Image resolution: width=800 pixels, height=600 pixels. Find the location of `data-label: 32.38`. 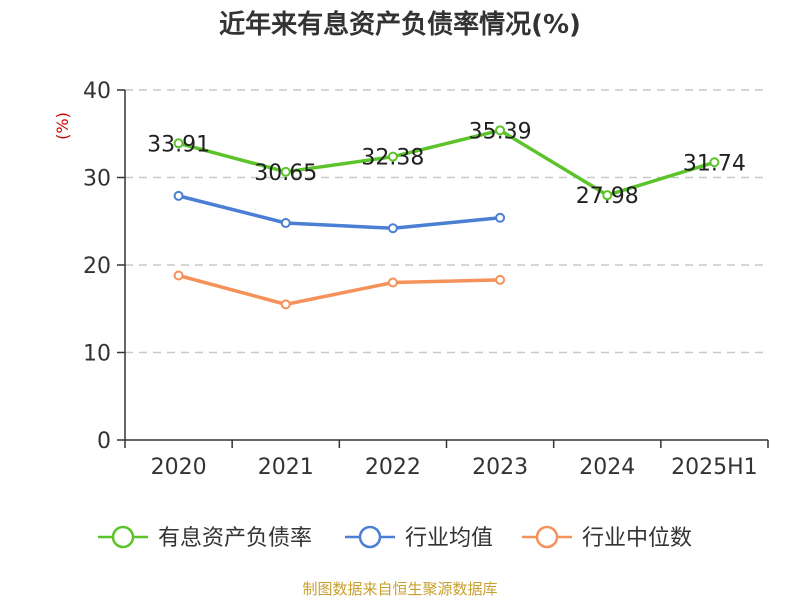

data-label: 32.38 is located at coordinates (392, 158).